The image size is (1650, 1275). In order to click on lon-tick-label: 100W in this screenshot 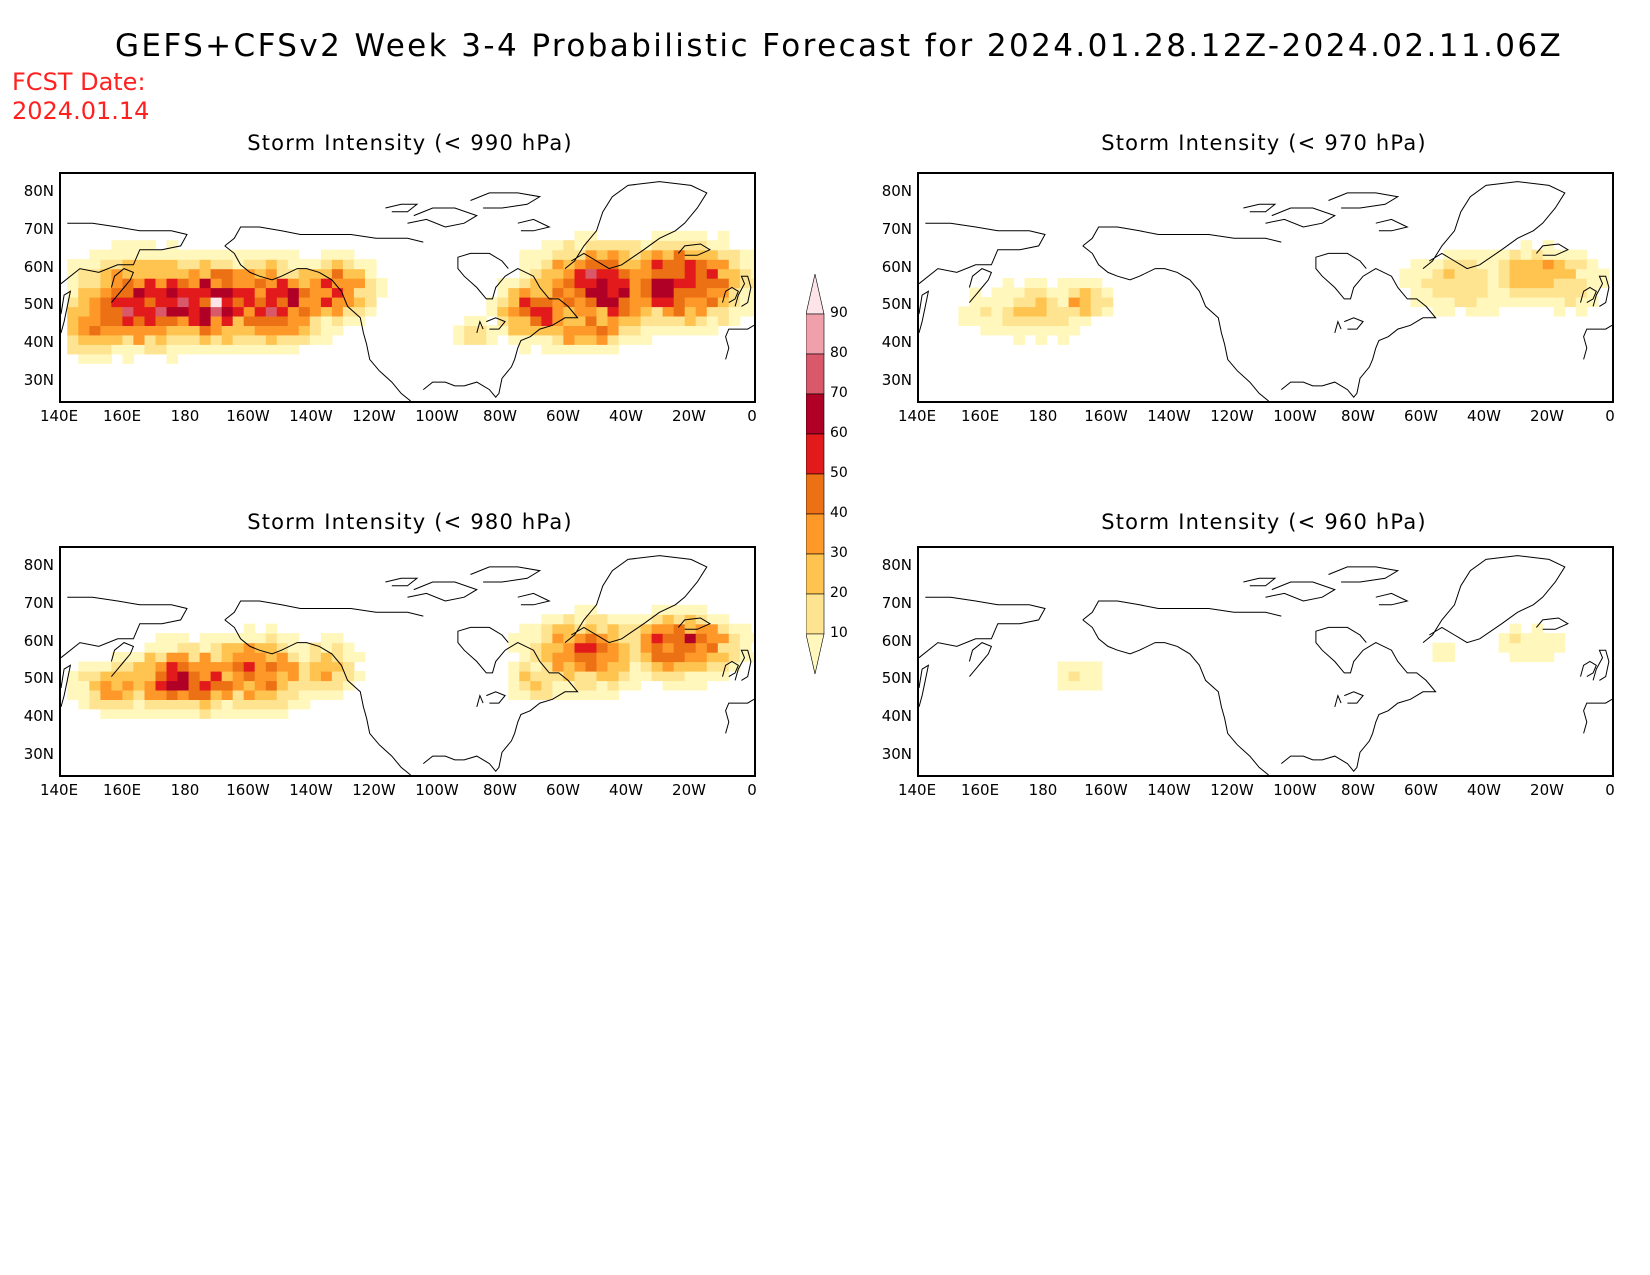, I will do `click(437, 416)`.